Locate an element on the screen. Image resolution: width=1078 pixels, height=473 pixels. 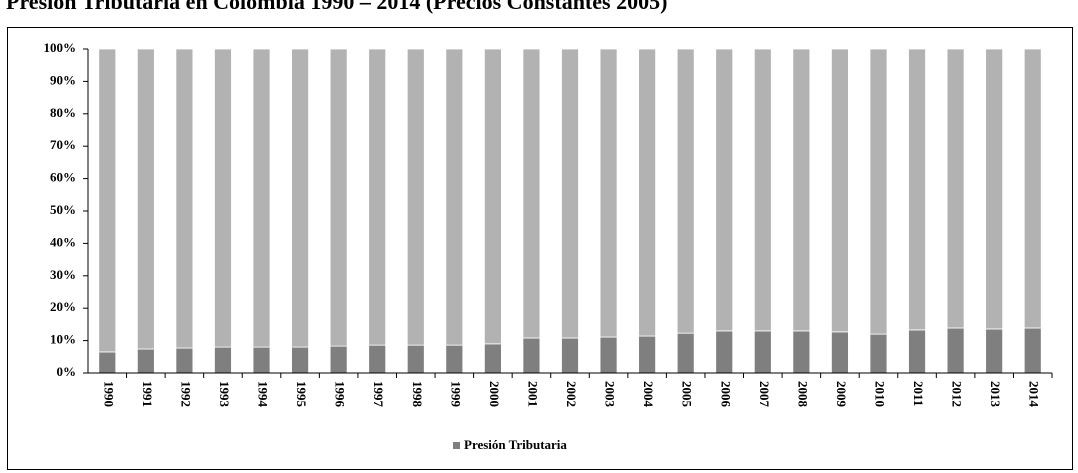
y-tick-label: 0% is located at coordinates (67, 371).